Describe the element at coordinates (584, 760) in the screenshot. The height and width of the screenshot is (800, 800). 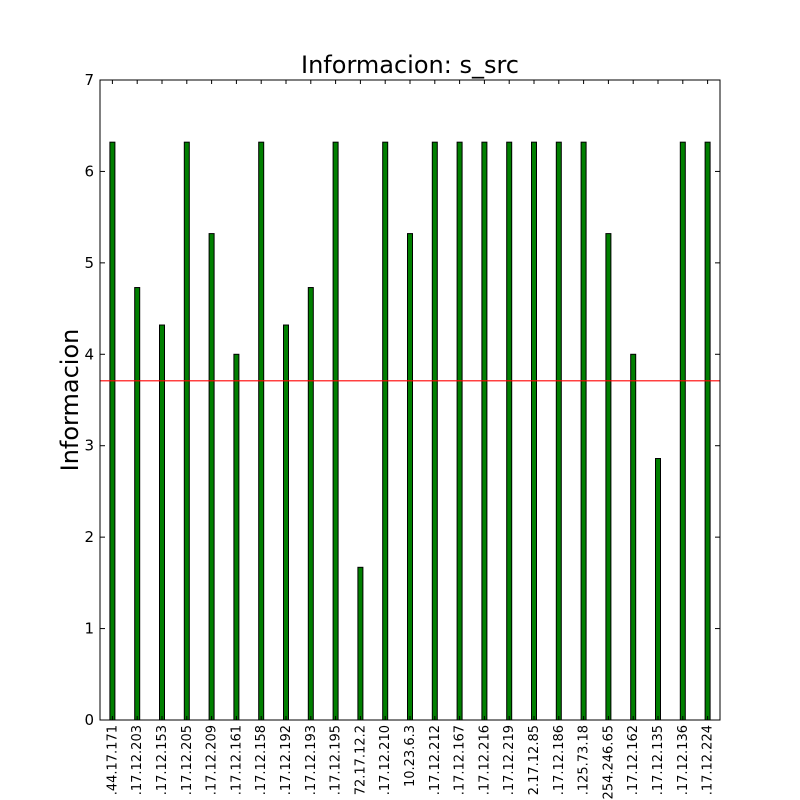
I see `x-tick-label: .125.73.18` at that location.